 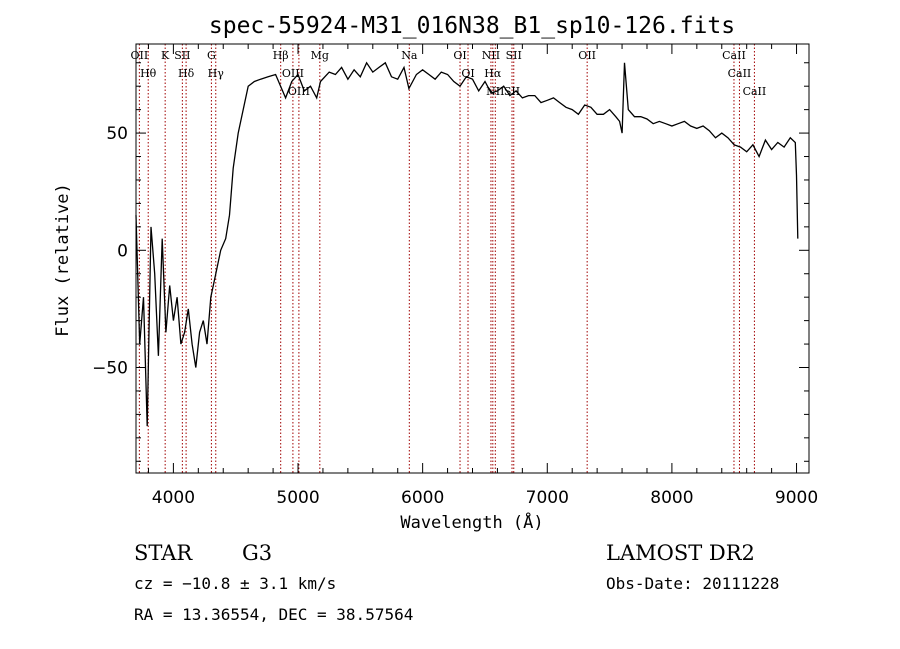 I want to click on star-subclass: G3, so click(x=257, y=553).